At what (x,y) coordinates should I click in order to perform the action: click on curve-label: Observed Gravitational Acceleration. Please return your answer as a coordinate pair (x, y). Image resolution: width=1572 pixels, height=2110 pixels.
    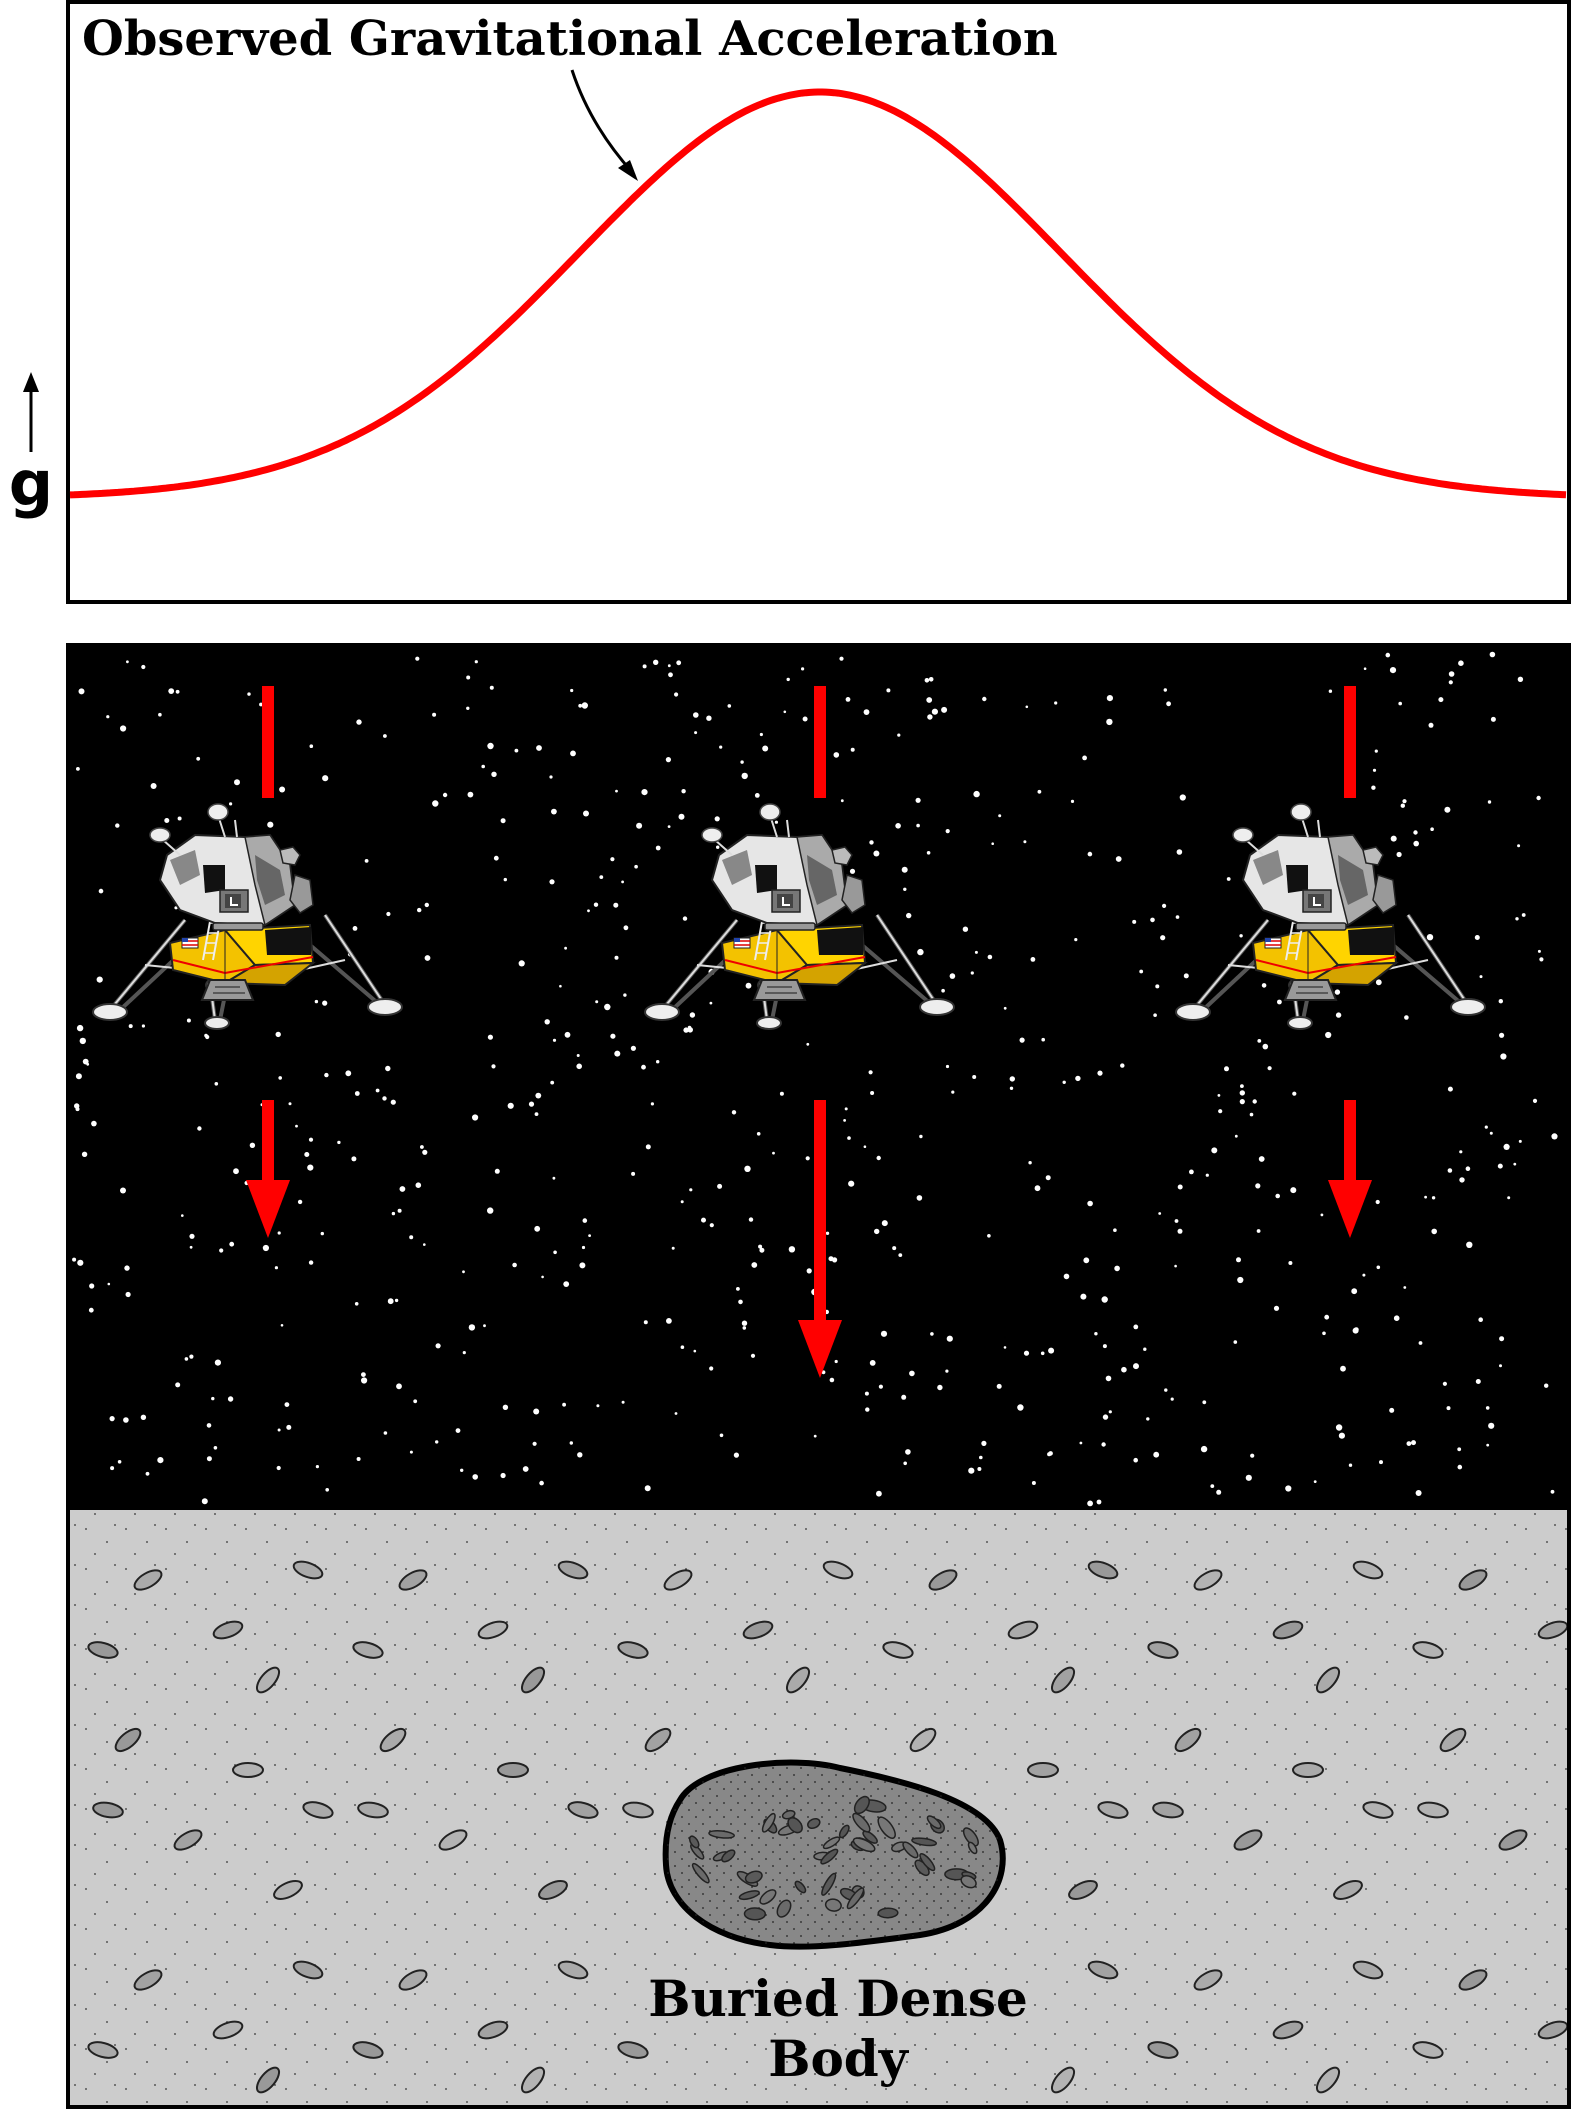
    Looking at the image, I should click on (570, 39).